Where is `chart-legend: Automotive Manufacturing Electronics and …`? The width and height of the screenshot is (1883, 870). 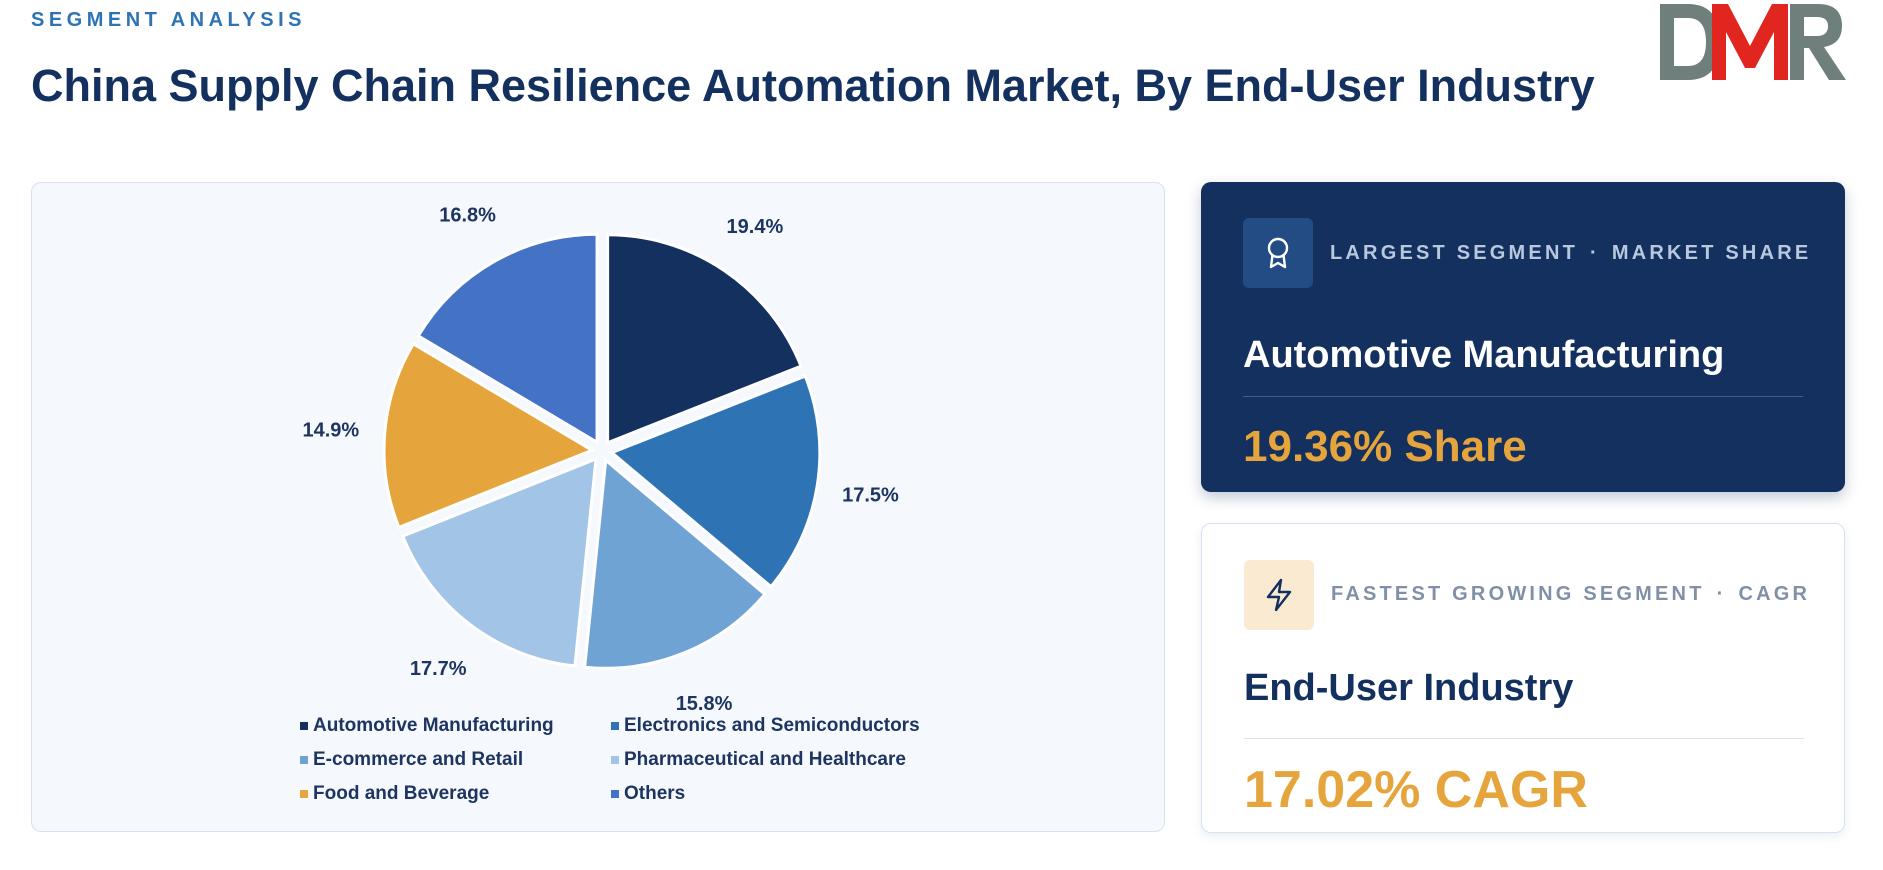 chart-legend: Automotive Manufacturing Electronics and … is located at coordinates (620, 760).